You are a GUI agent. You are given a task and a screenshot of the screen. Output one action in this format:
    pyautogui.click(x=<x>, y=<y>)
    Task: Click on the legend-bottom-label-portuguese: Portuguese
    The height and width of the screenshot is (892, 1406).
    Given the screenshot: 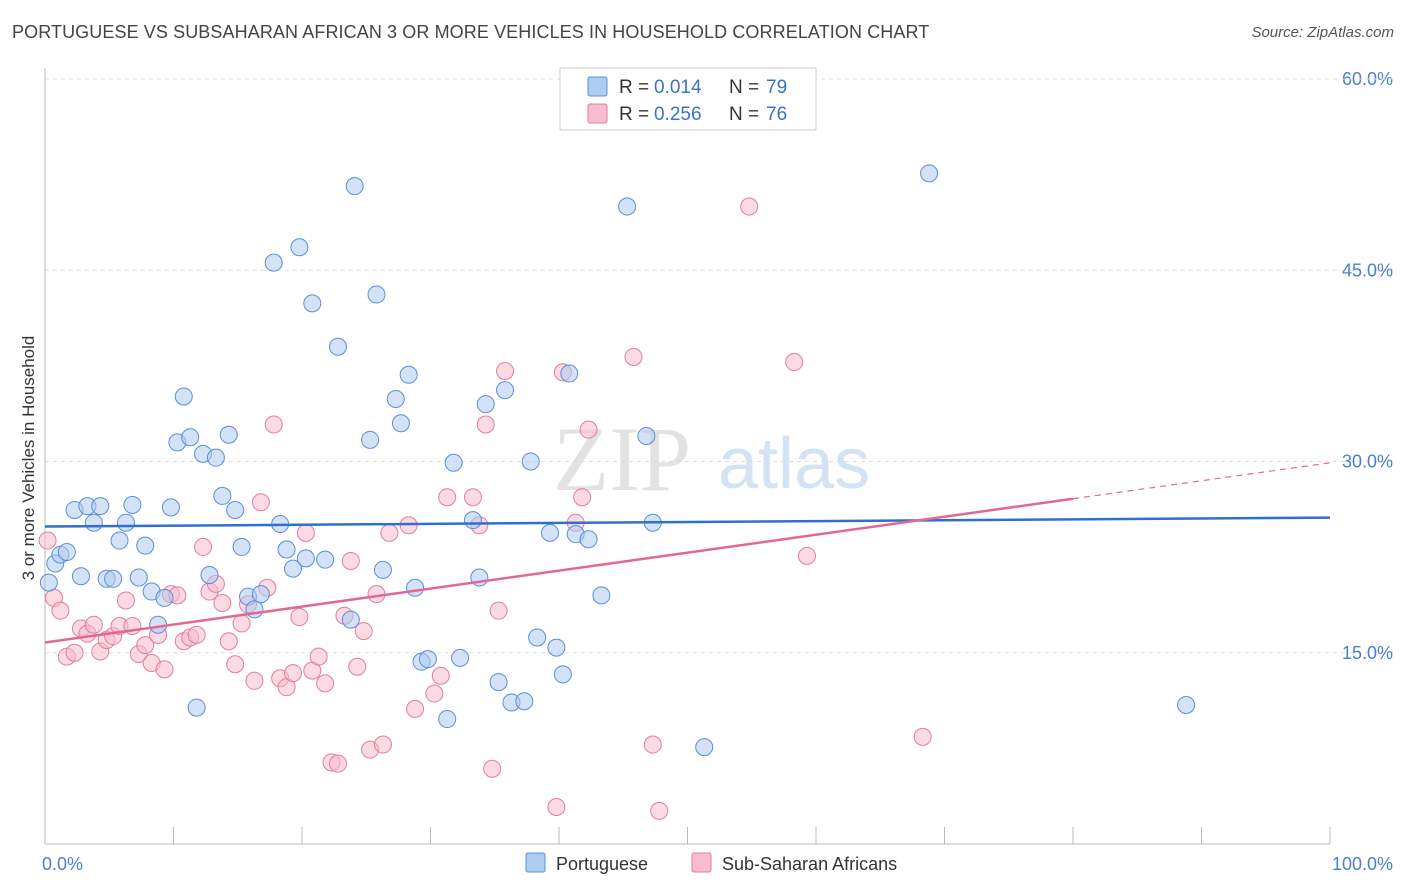 What is the action you would take?
    pyautogui.click(x=602, y=864)
    